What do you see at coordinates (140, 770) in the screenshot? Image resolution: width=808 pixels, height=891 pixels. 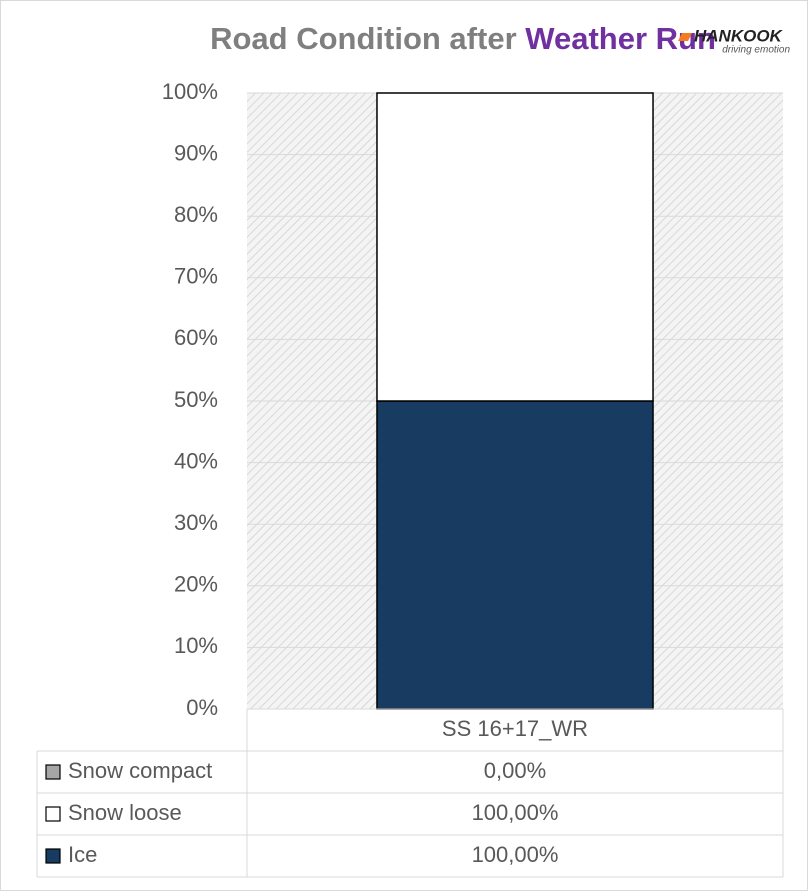 I see `legend-label: Snow compact` at bounding box center [140, 770].